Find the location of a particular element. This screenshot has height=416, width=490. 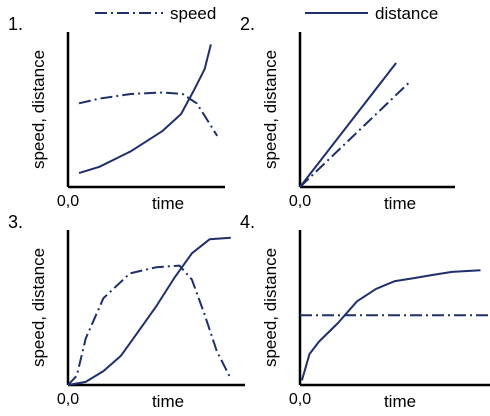

panel-label: 2. is located at coordinates (247, 24).